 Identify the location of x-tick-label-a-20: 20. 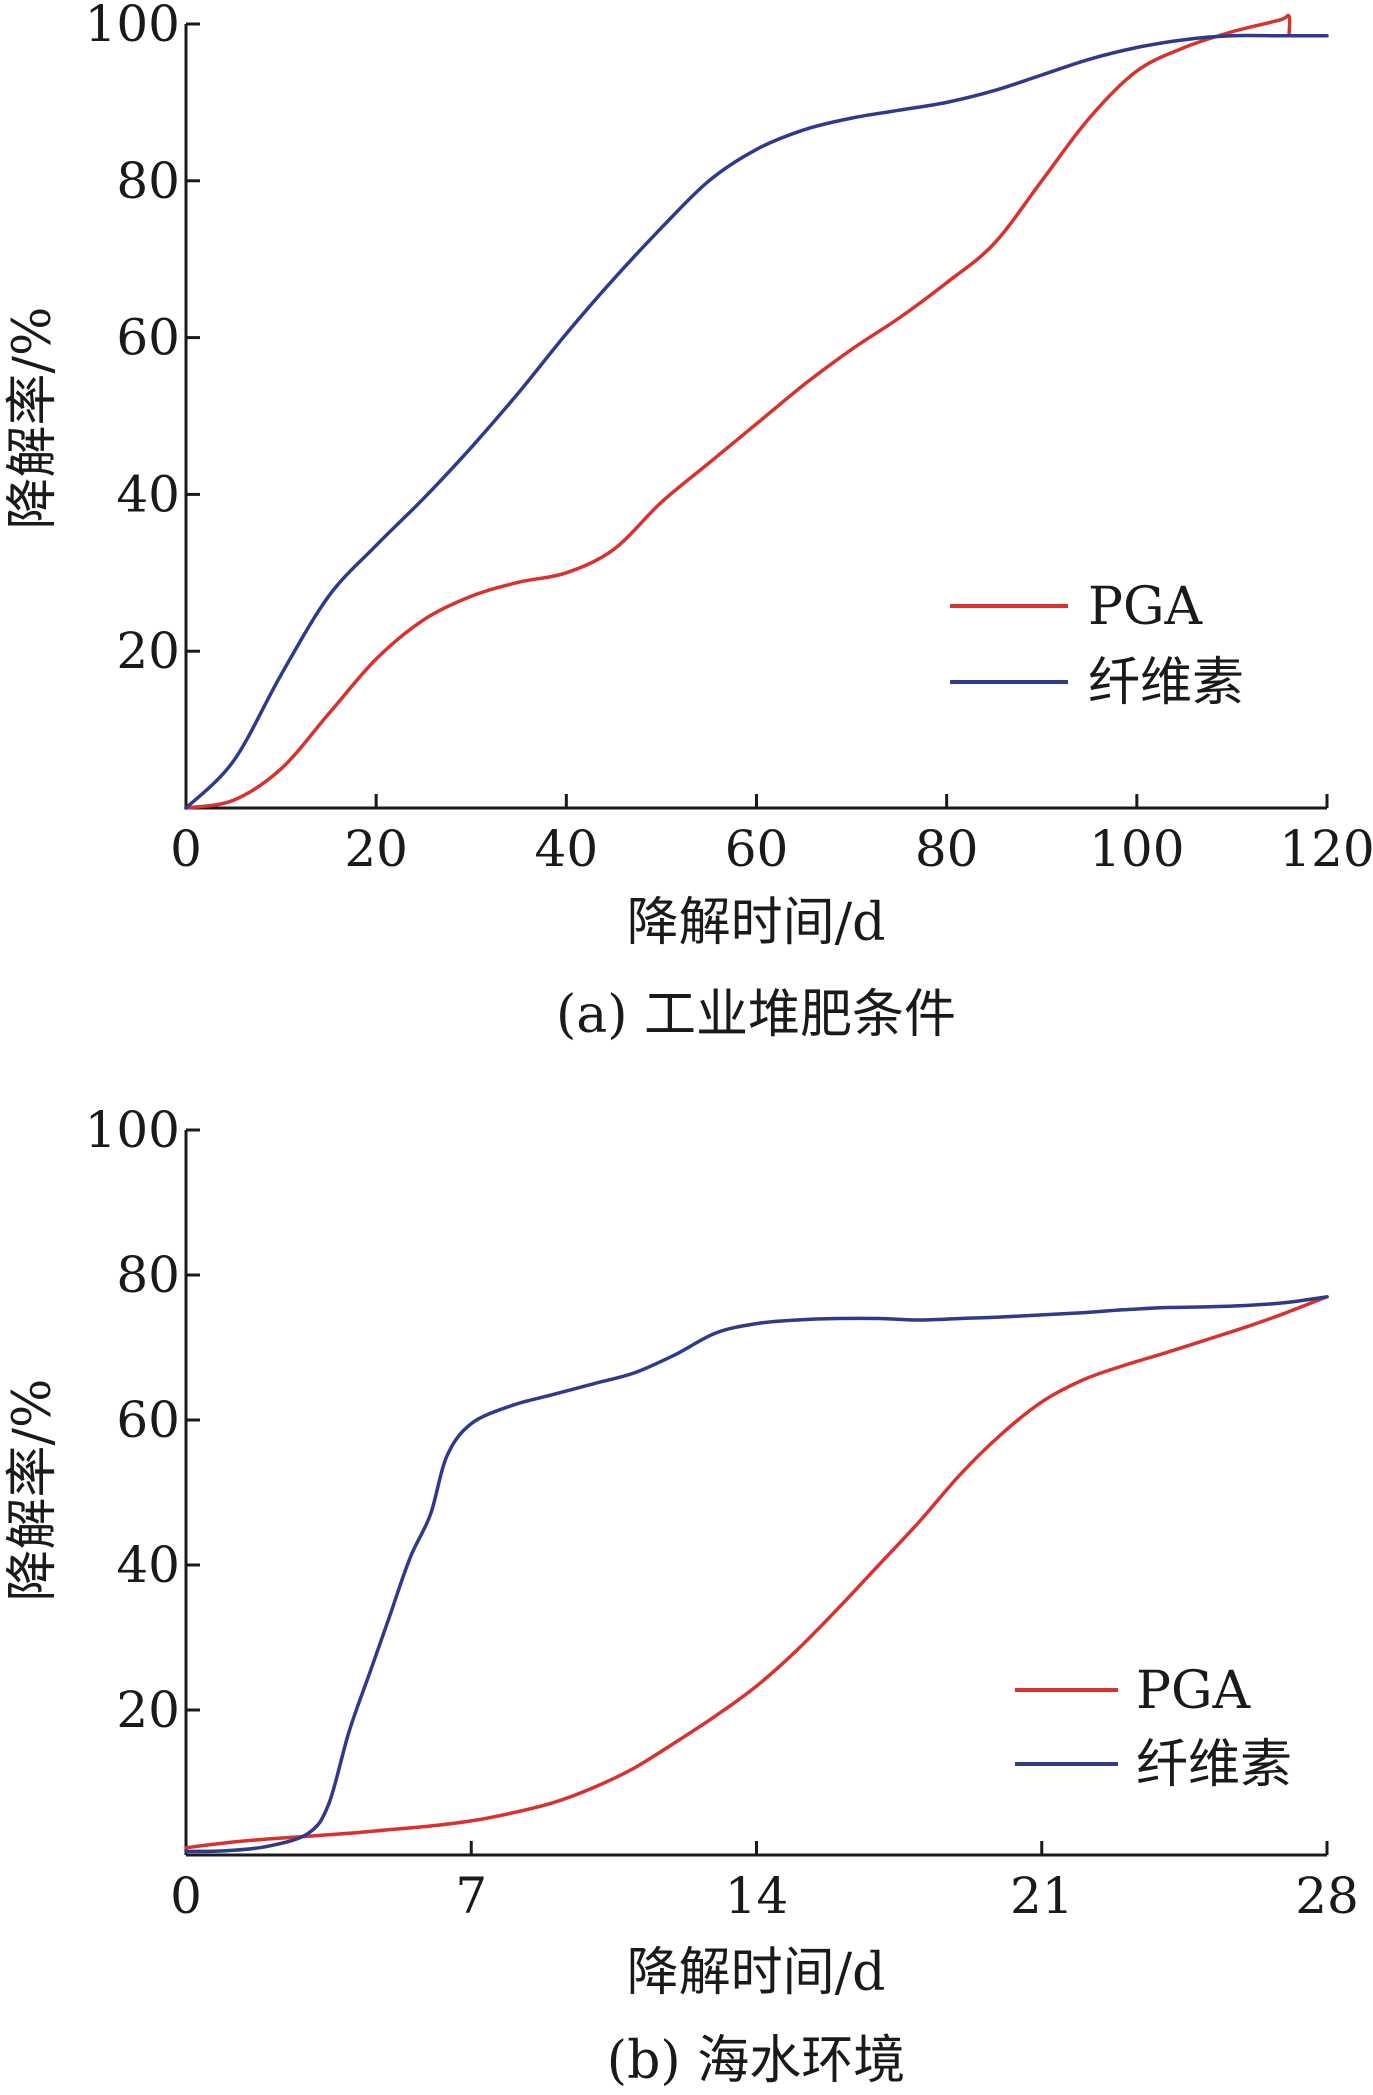
(376, 849).